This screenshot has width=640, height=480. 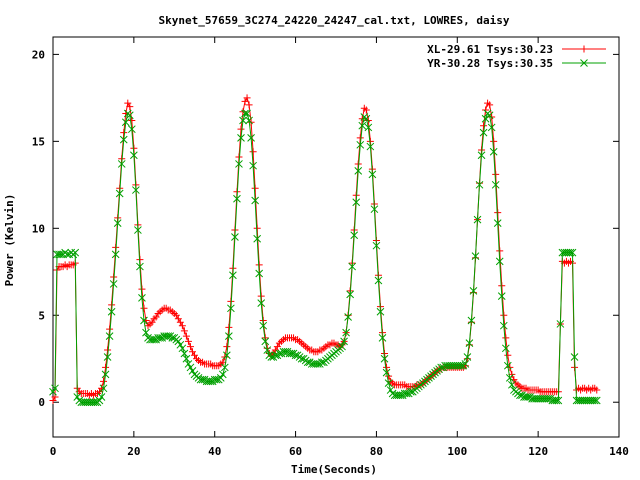 What do you see at coordinates (584, 63) in the screenshot?
I see `legend-swatch-marker` at bounding box center [584, 63].